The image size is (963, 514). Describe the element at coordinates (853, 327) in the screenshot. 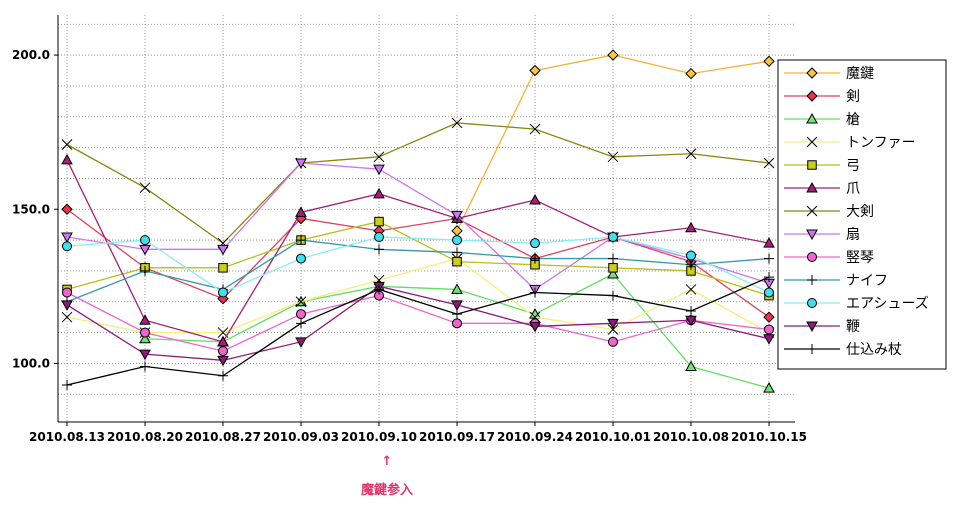

I see `legend-label: 鞭` at that location.